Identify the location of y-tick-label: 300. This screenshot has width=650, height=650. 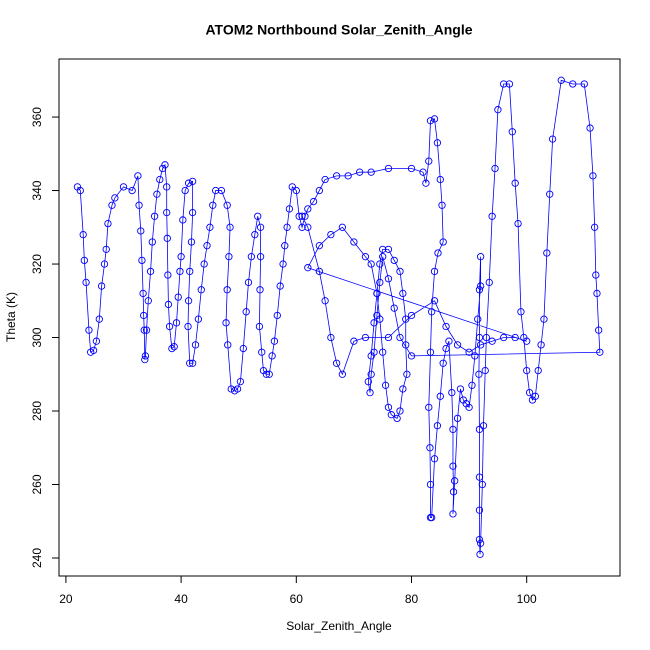
(37, 337).